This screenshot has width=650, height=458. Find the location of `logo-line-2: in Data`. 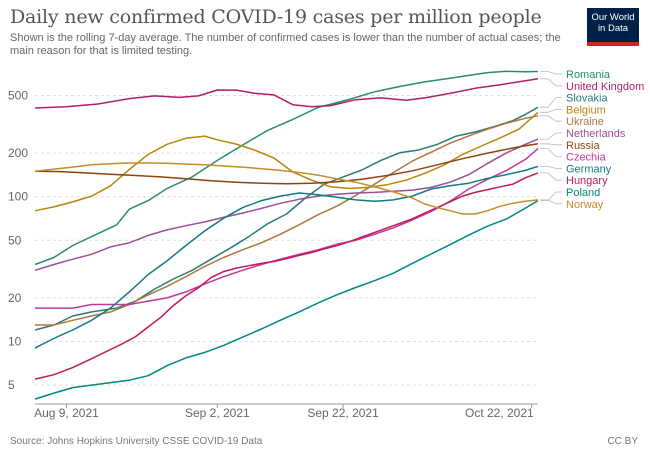

logo-line-2: in Data is located at coordinates (613, 28).